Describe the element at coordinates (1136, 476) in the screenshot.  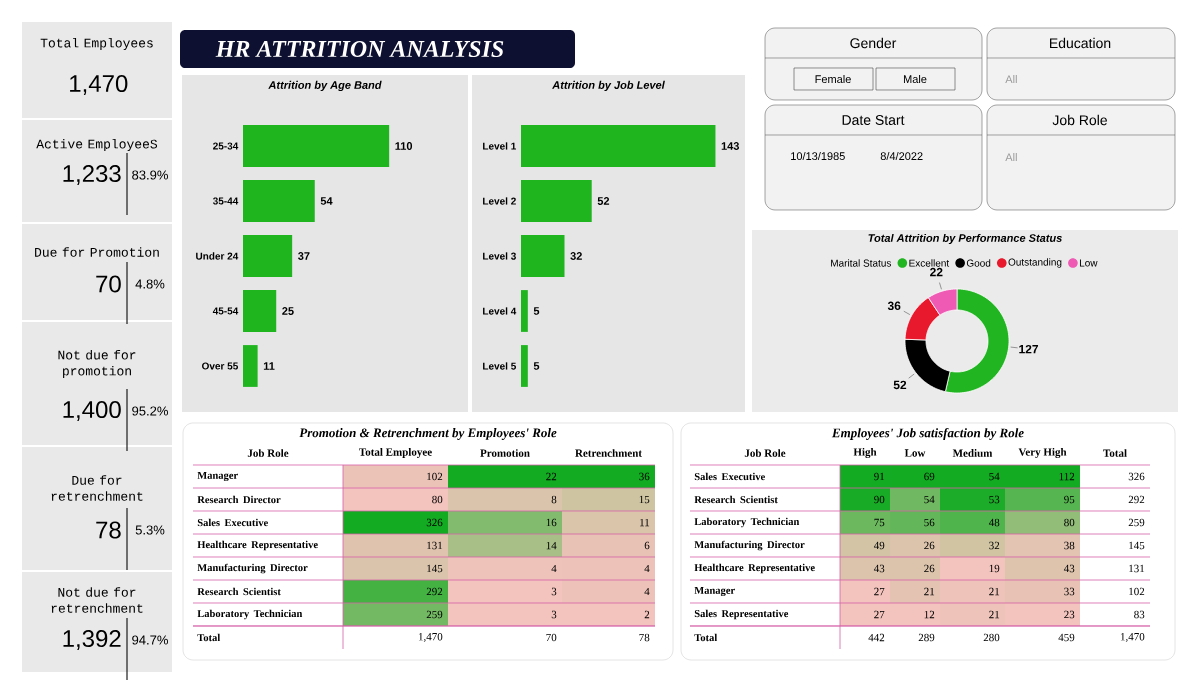
I see `text: 326` at that location.